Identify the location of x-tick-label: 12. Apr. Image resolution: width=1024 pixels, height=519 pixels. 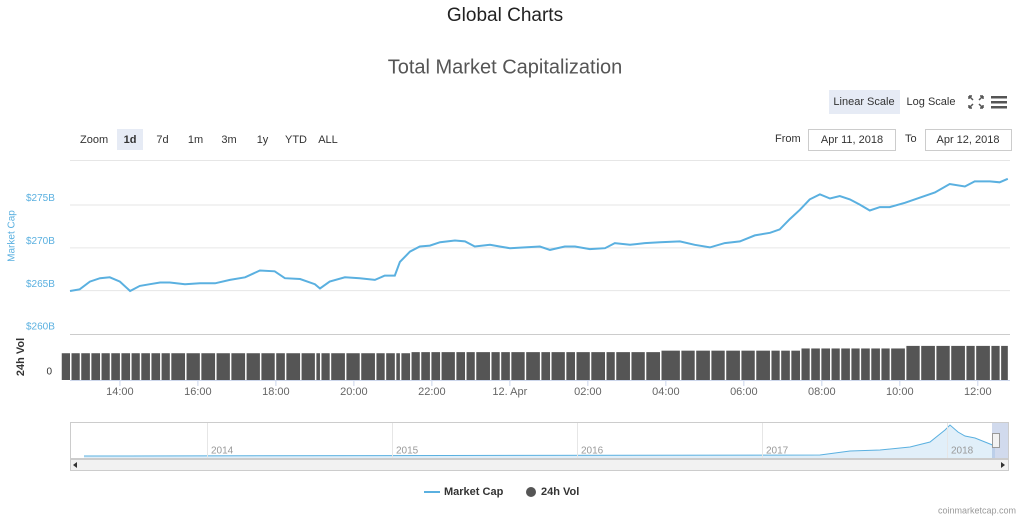
(509, 392).